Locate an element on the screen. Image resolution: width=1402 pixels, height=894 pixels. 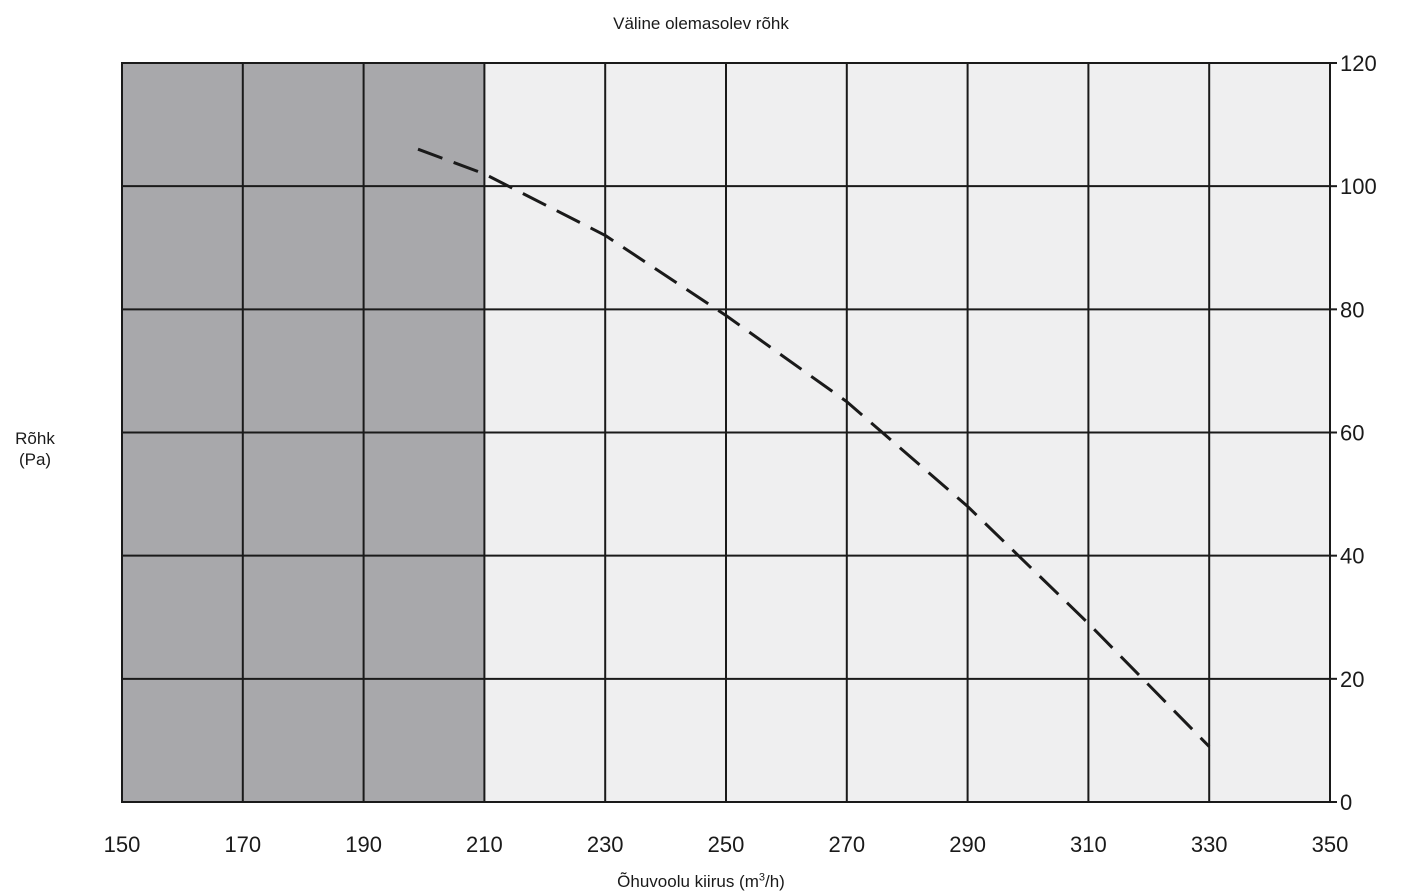
x-tick-label-350: 350 is located at coordinates (1330, 844).